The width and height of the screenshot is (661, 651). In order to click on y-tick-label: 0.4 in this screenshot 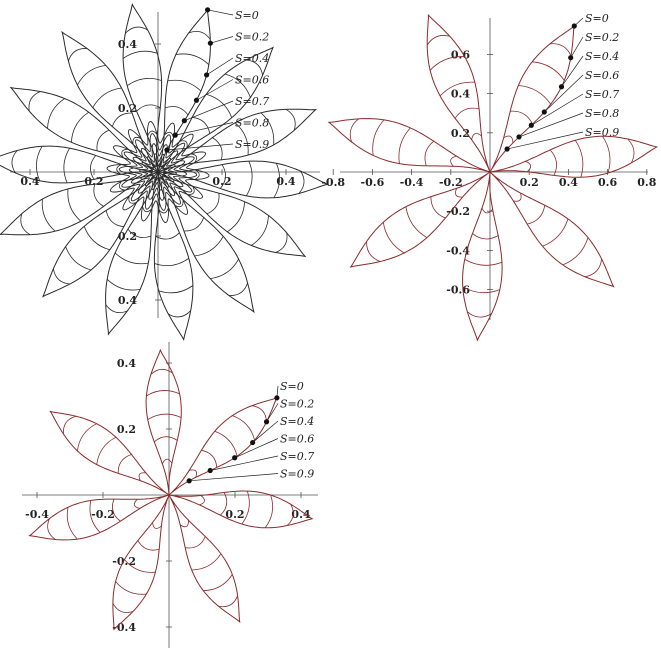, I will do `click(460, 94)`.